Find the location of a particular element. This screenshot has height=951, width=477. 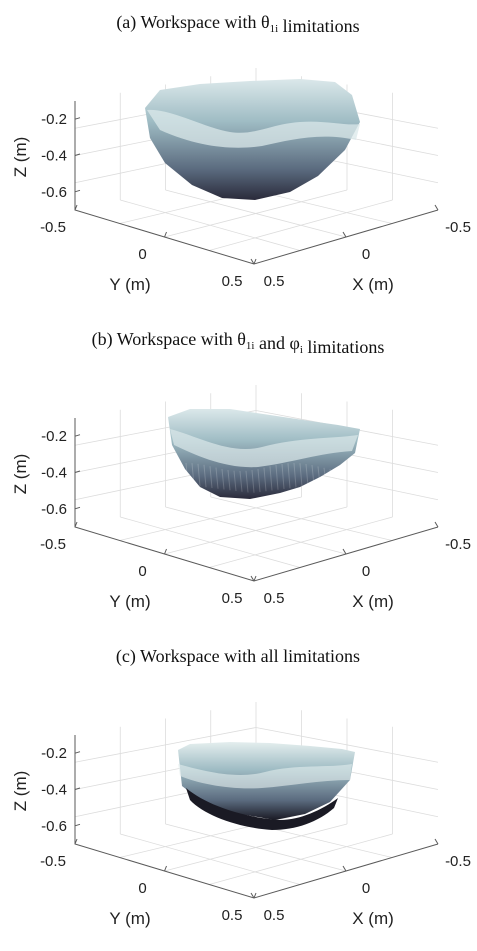

surface-base is located at coordinates (262, 809).